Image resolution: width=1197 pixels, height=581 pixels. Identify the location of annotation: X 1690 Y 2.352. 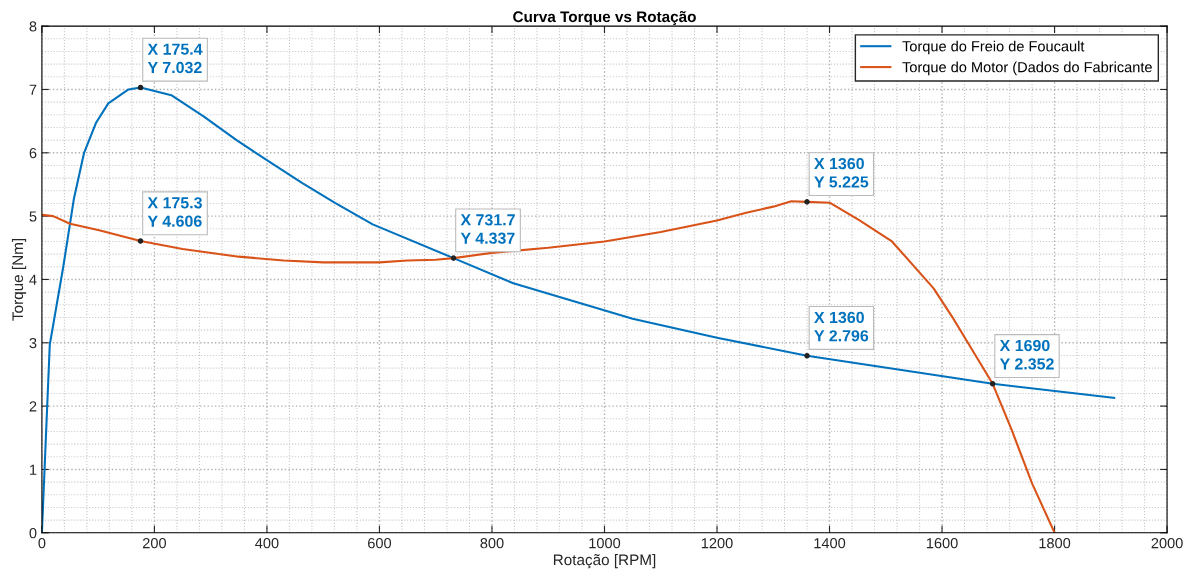
(1026, 354).